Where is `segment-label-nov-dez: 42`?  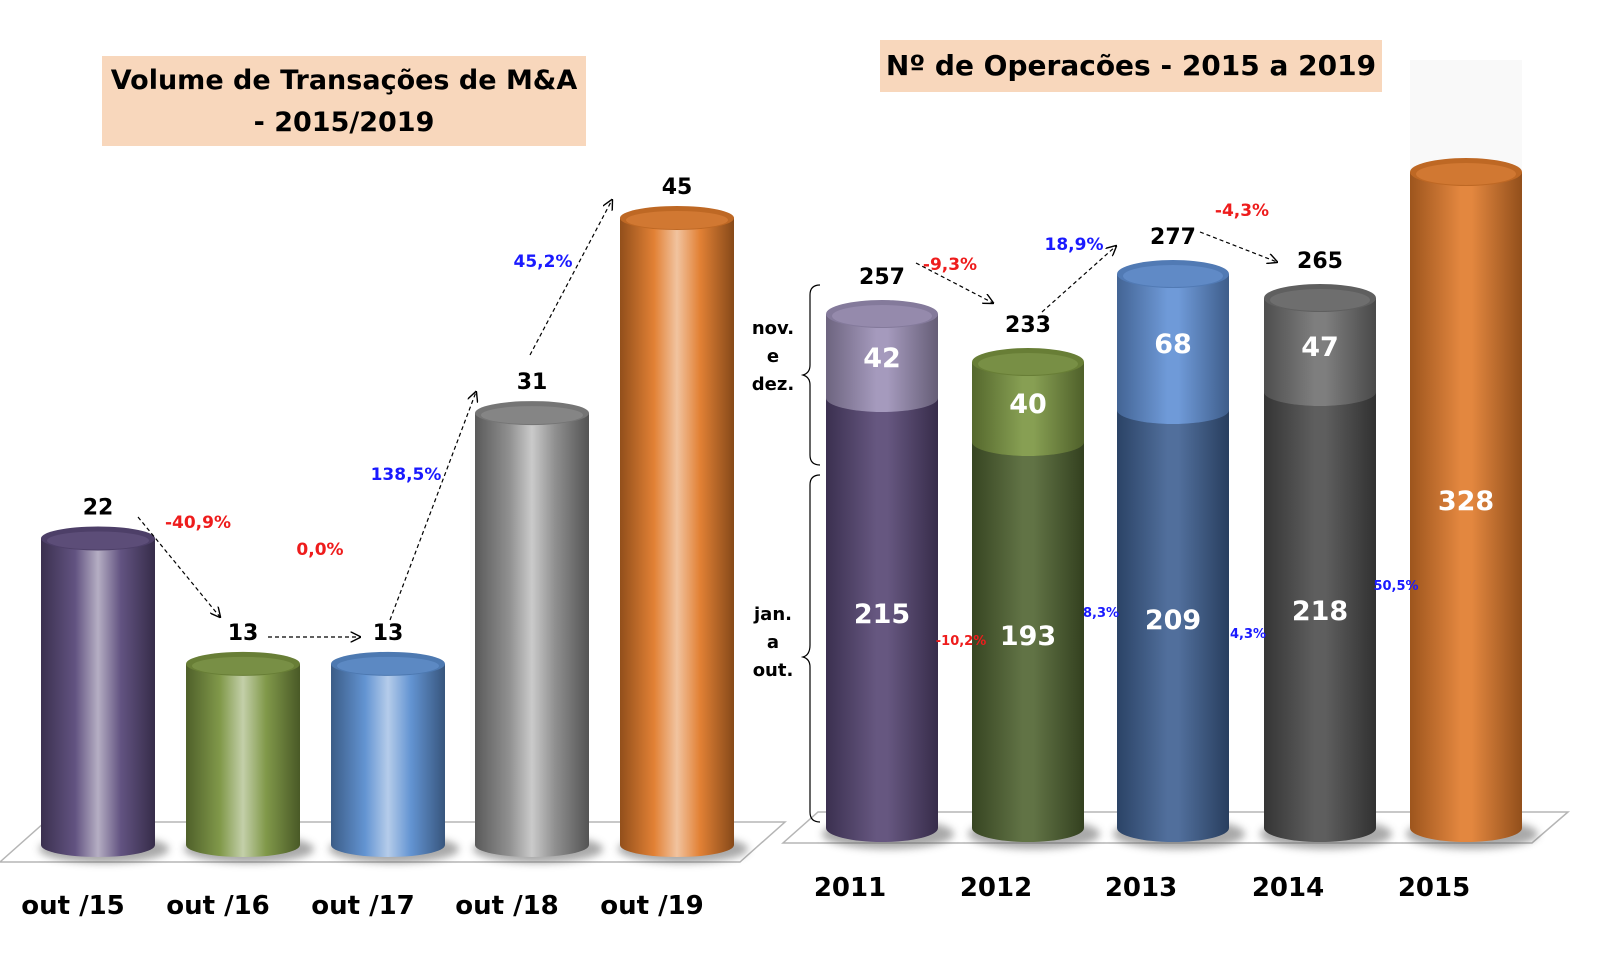
segment-label-nov-dez: 42 is located at coordinates (882, 358).